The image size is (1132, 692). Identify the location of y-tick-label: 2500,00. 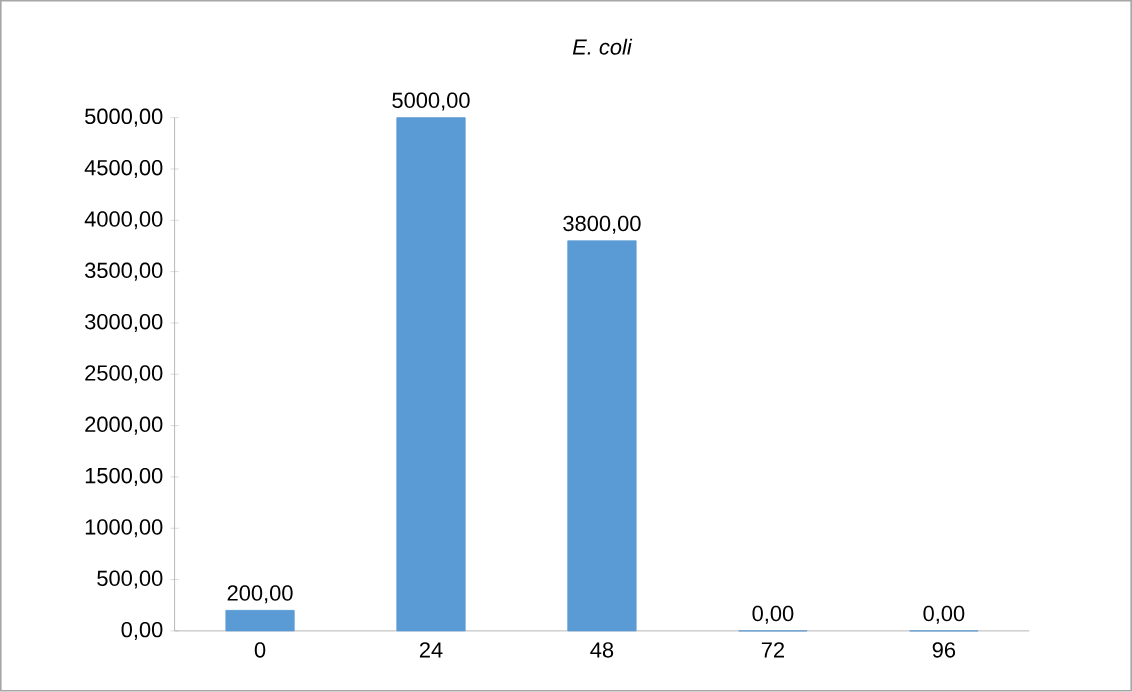
(124, 374).